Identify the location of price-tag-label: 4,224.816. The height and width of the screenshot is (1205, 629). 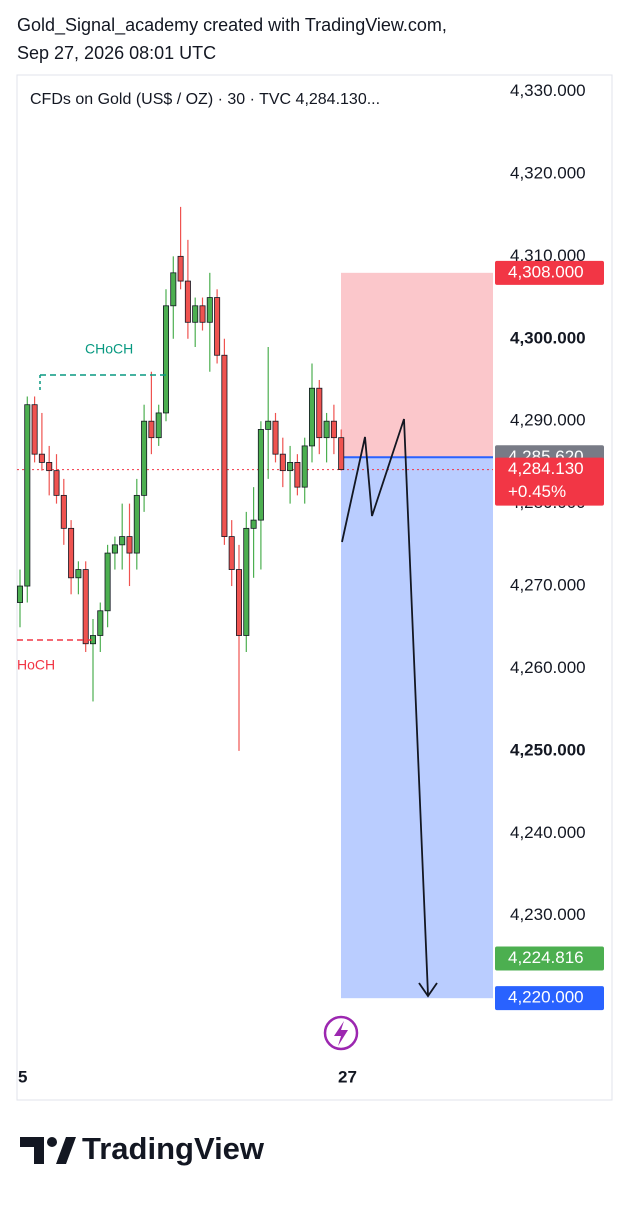
(546, 957).